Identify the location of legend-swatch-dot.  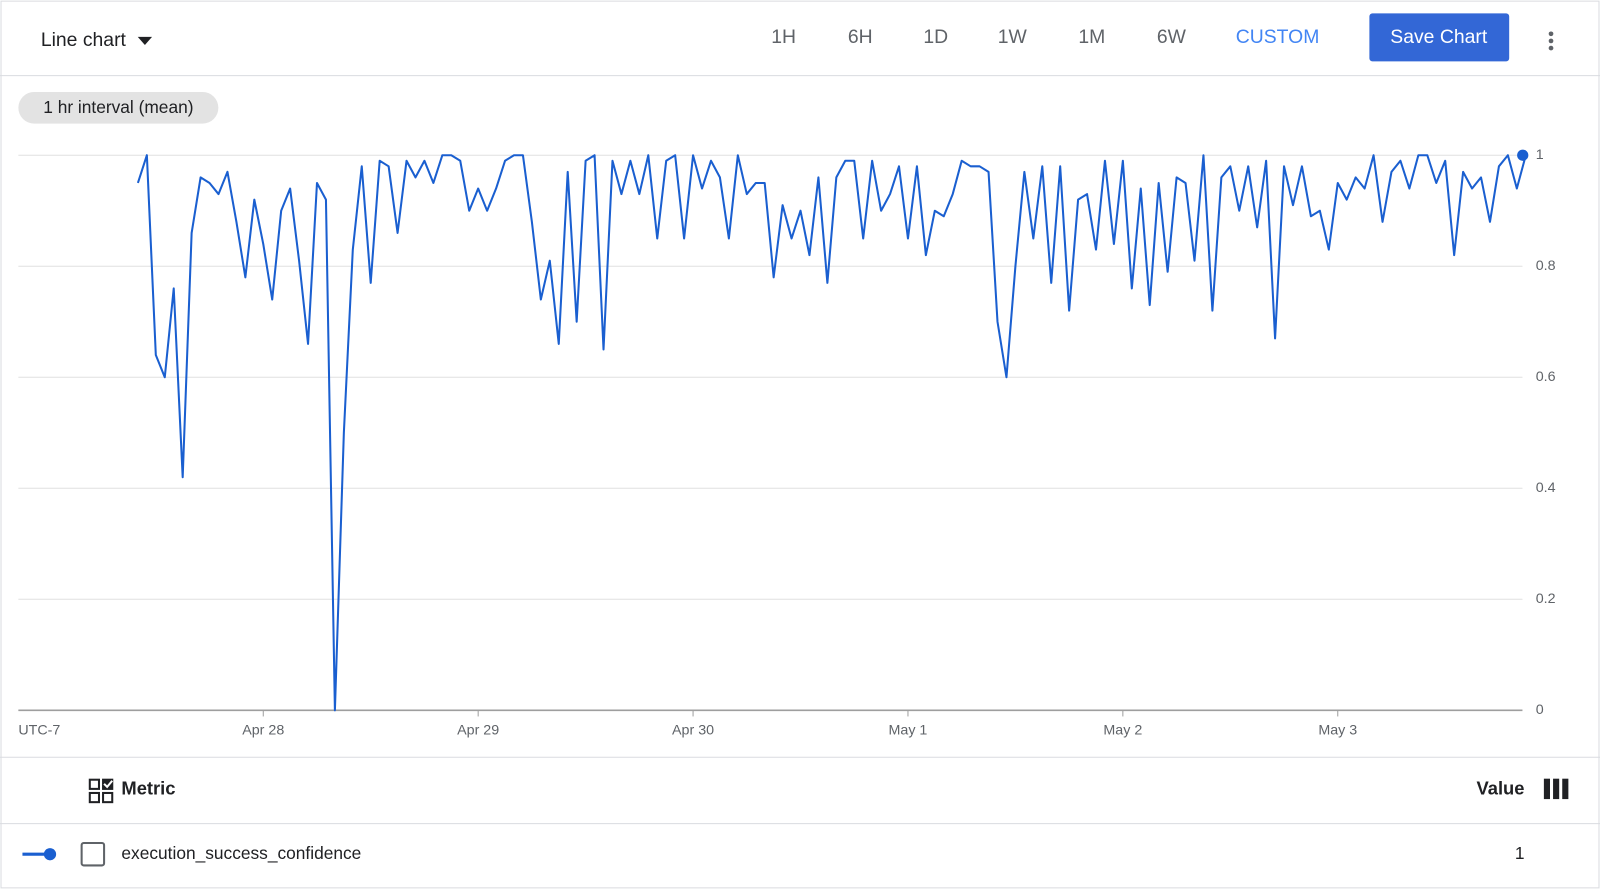
(50, 854).